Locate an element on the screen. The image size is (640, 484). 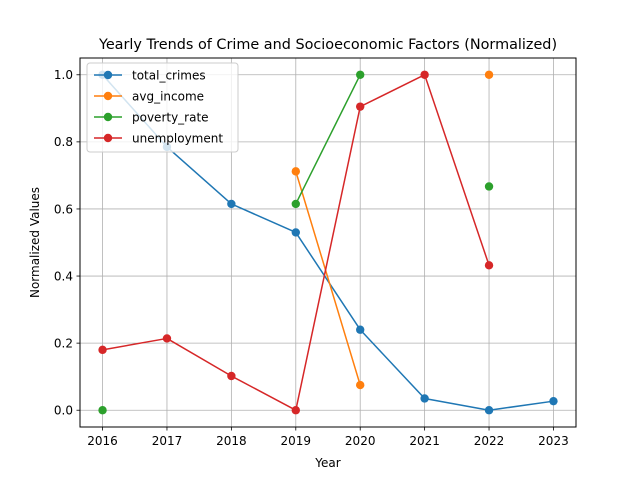
x-tick-label: 2020 is located at coordinates (360, 441).